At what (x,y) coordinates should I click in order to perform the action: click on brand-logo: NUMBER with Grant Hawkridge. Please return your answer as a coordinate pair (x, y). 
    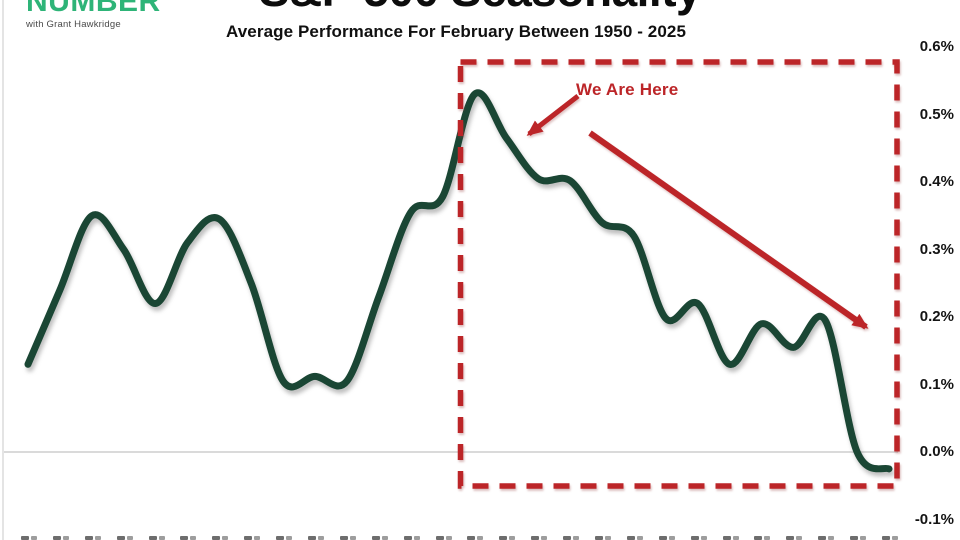
    Looking at the image, I should click on (136, 15).